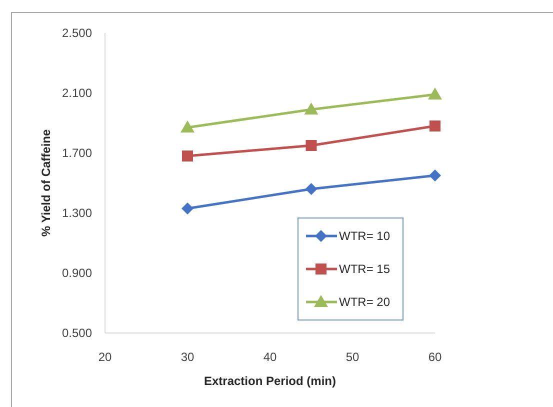  What do you see at coordinates (270, 357) in the screenshot?
I see `x-tick-label: 40` at bounding box center [270, 357].